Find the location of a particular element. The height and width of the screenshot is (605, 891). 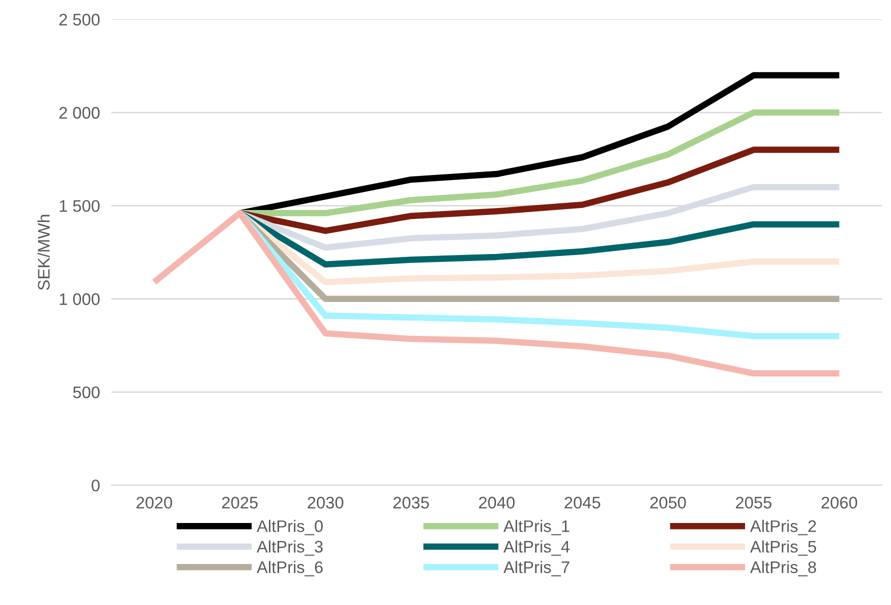

y-tick-label: 1 000 is located at coordinates (80, 299).